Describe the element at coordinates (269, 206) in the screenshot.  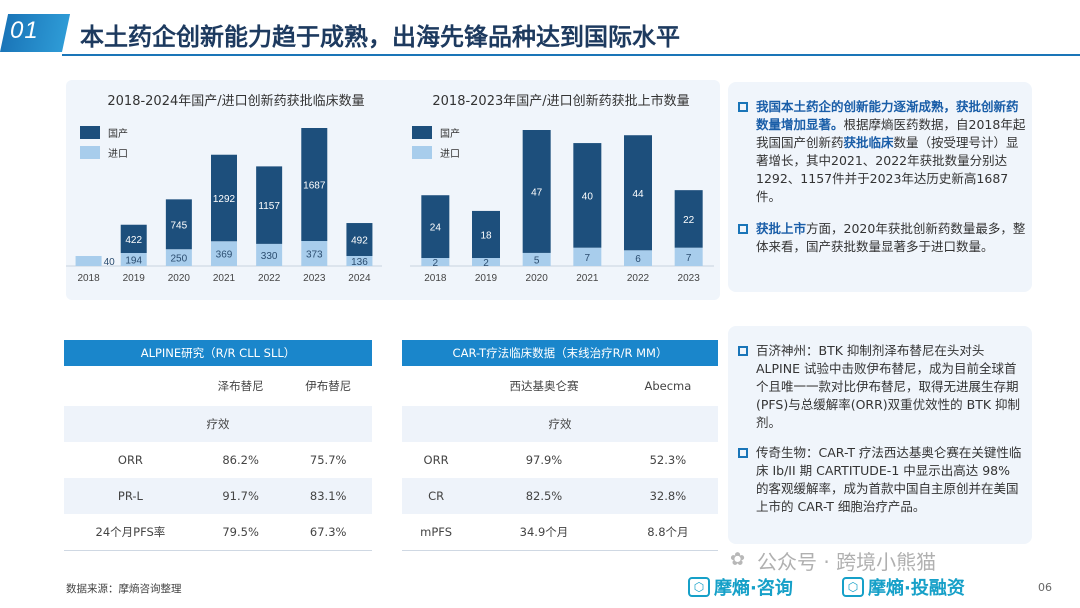
I see `data-label-domestic: 1157` at that location.